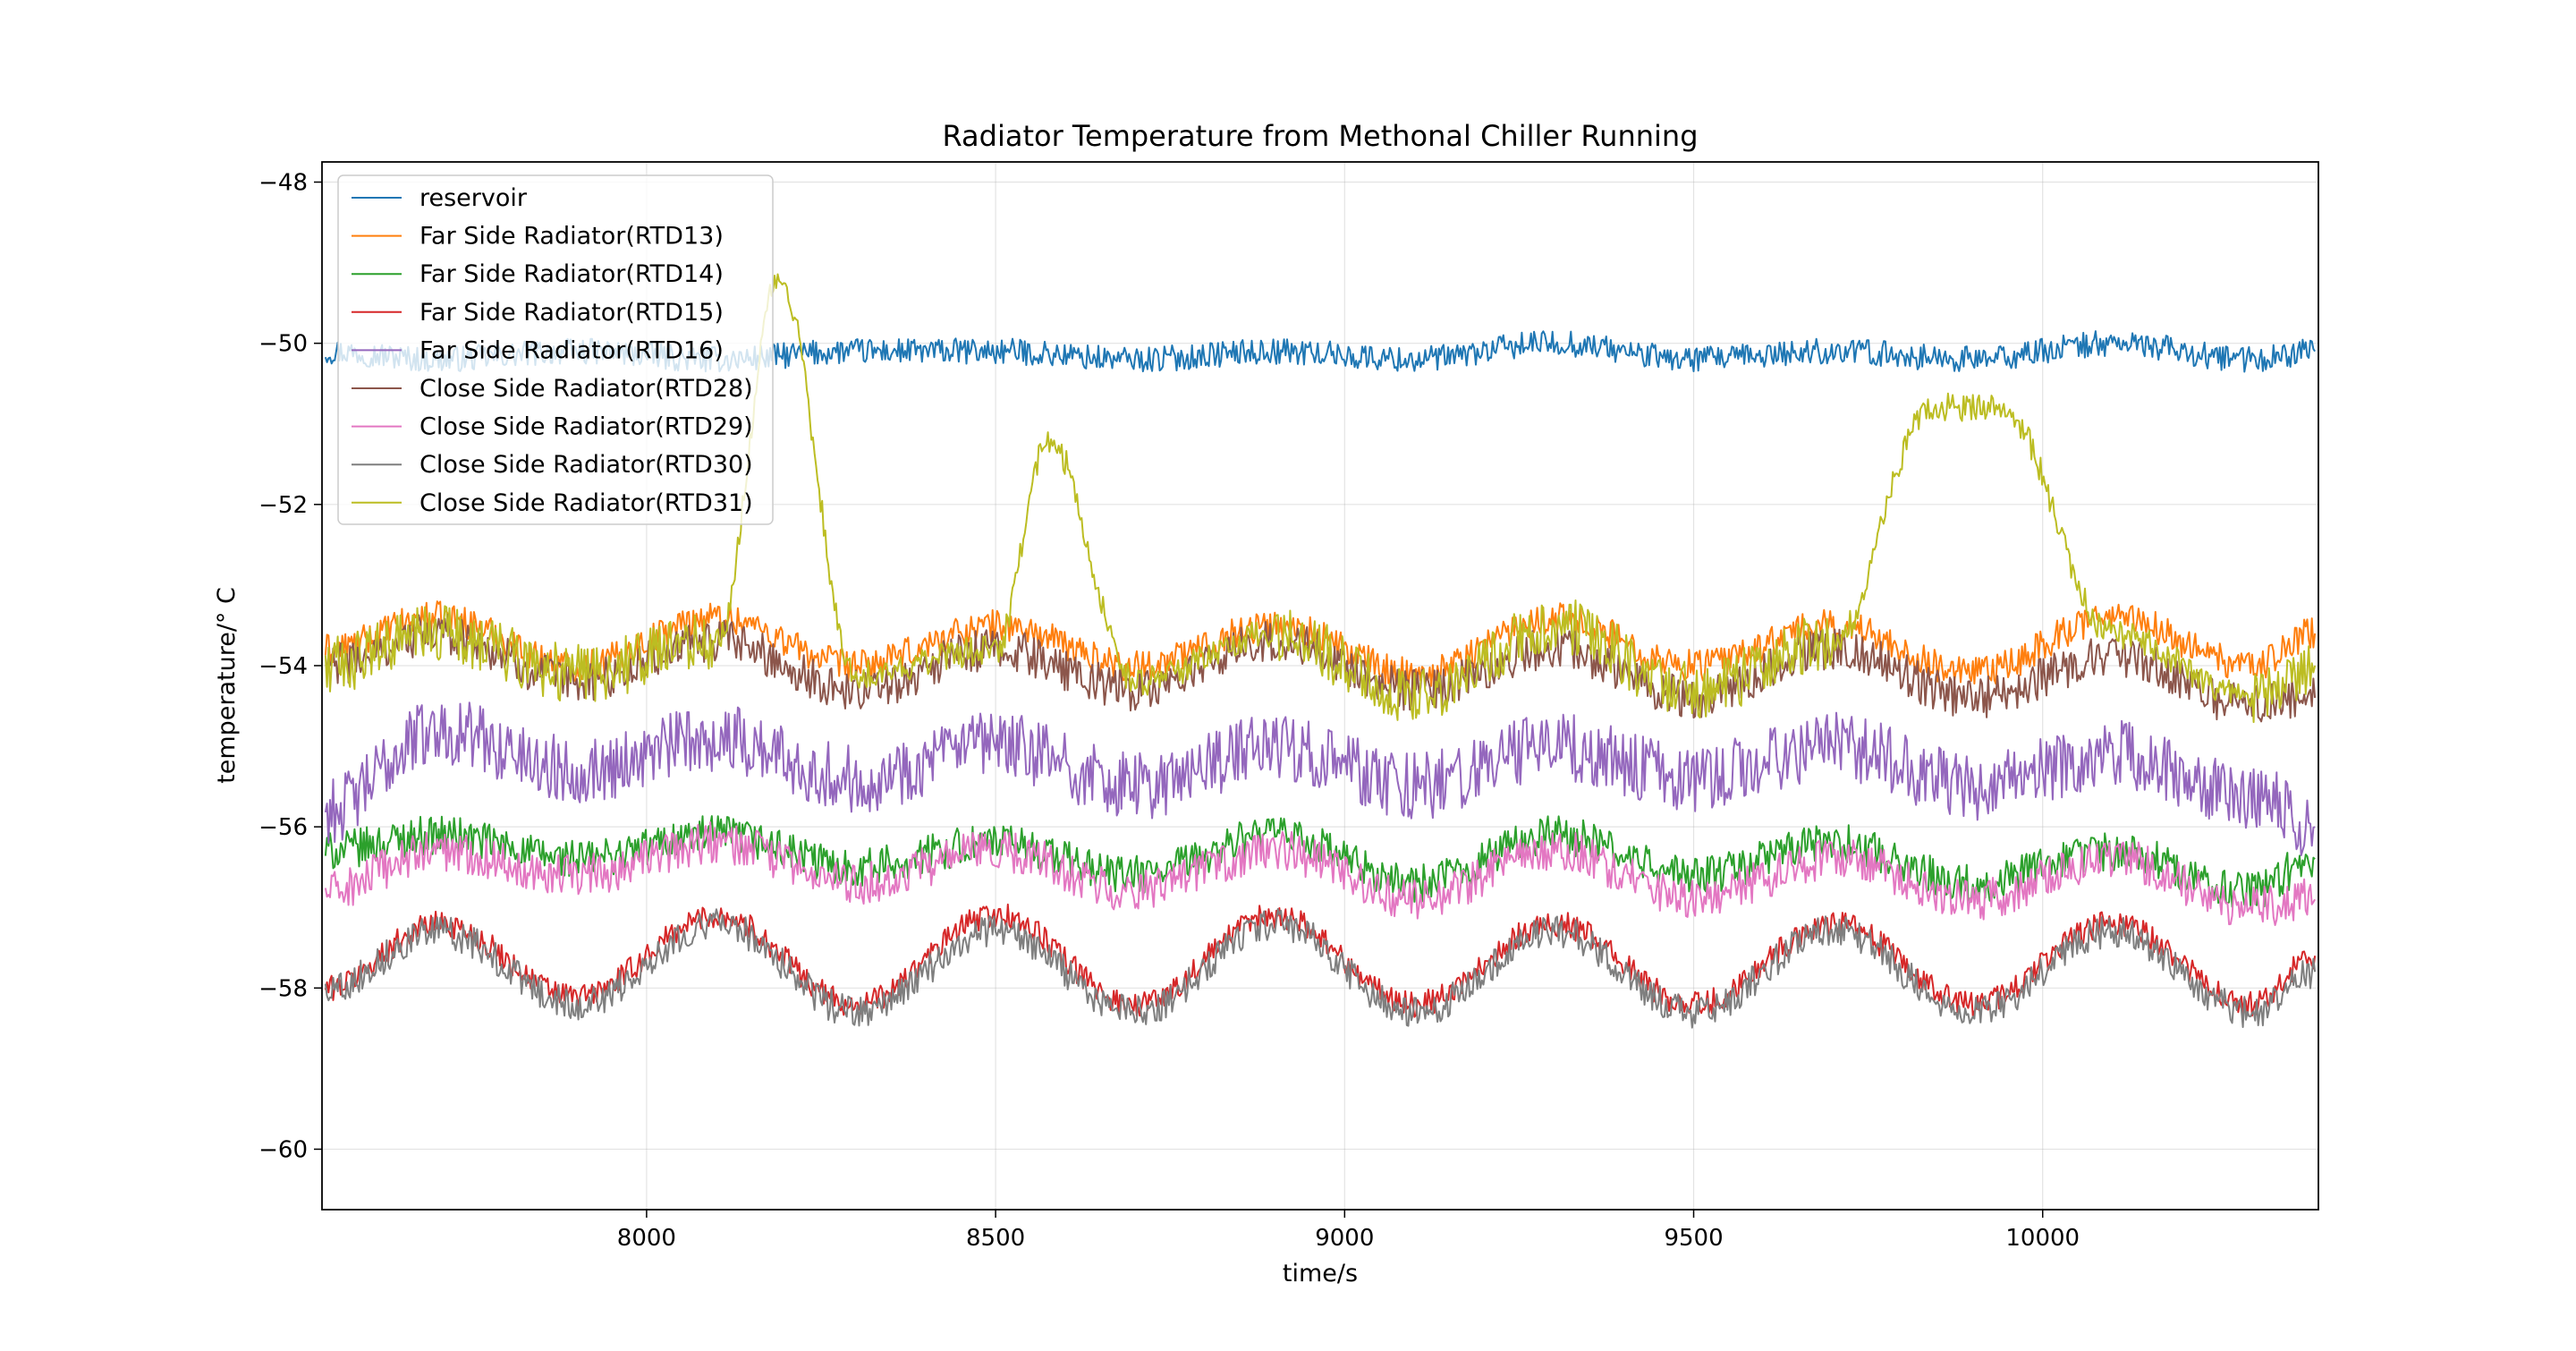  What do you see at coordinates (227, 685) in the screenshot?
I see `y-axis-label: temperature/° C` at bounding box center [227, 685].